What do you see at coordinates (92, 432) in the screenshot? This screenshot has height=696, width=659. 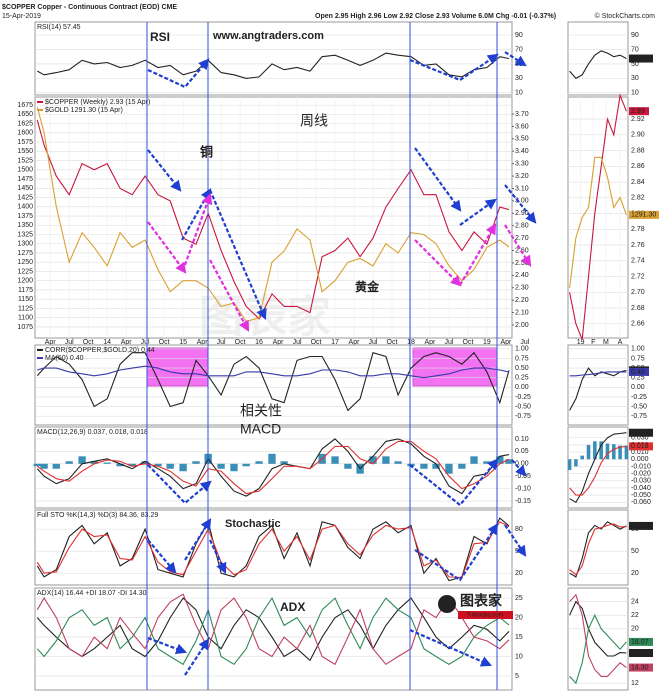 I see `panel-title: MACD(12,26,9) 0.037, 0.018, 0.018` at bounding box center [92, 432].